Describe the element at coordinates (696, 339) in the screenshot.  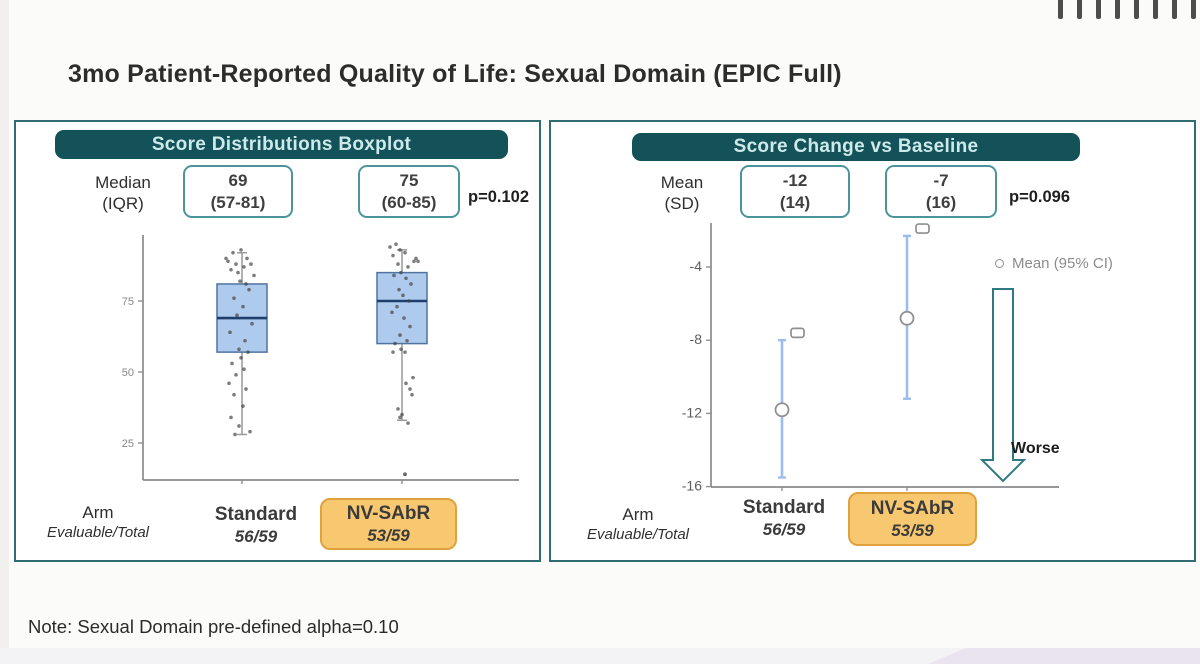
I see `y-tick-label: -8` at that location.